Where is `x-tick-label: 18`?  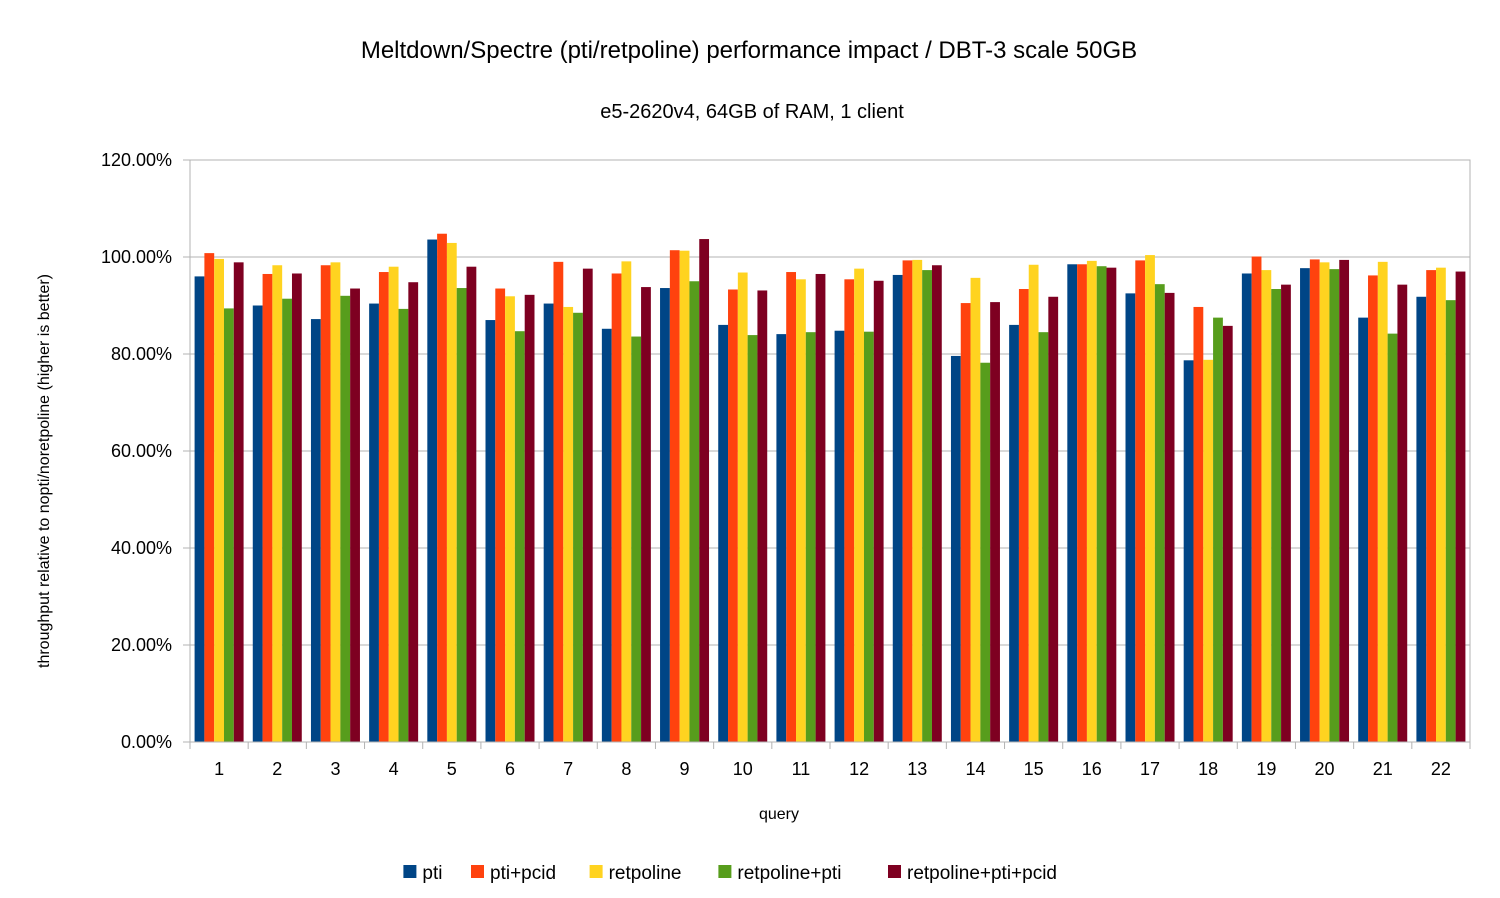 x-tick-label: 18 is located at coordinates (1208, 769).